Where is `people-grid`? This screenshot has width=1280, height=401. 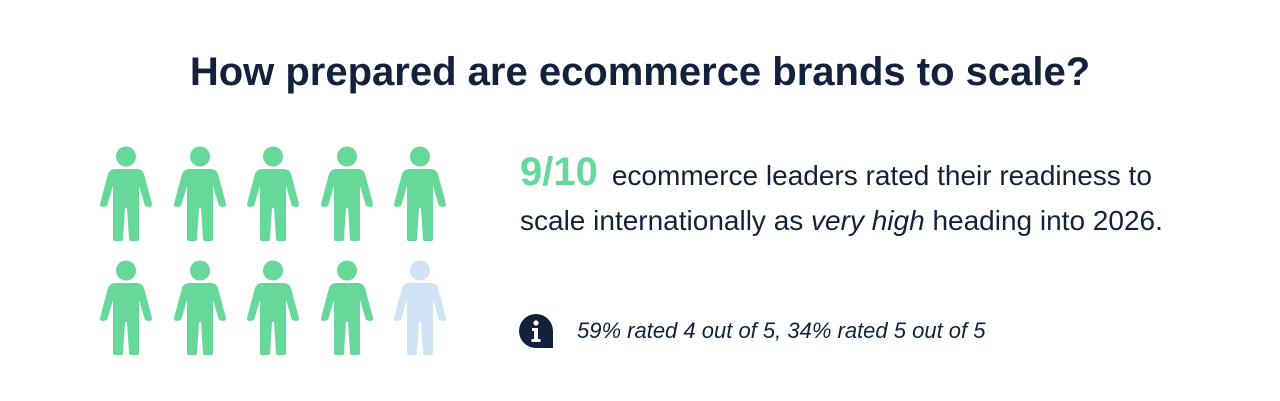 people-grid is located at coordinates (273, 251).